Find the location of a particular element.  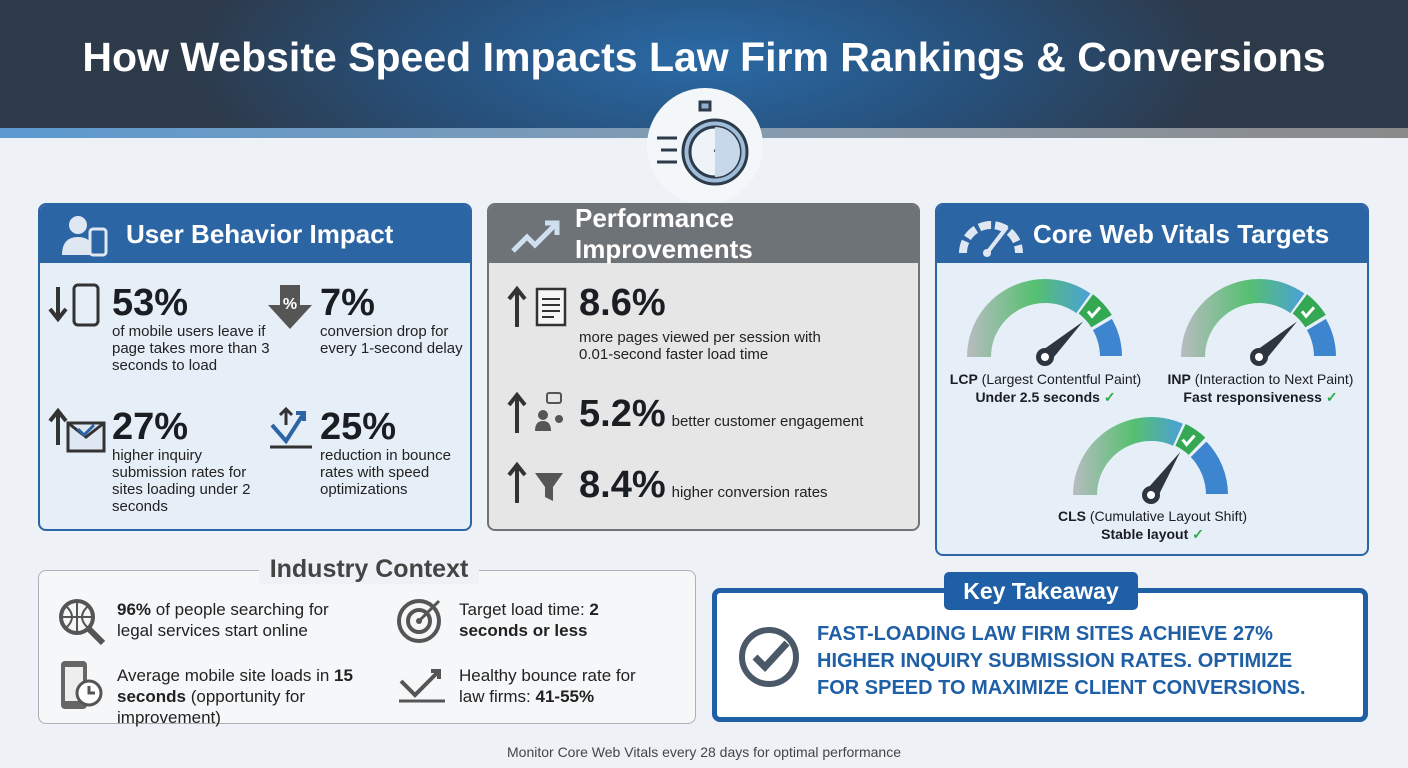

stat-text: conversion drop for every 1-second delay is located at coordinates (391, 340).